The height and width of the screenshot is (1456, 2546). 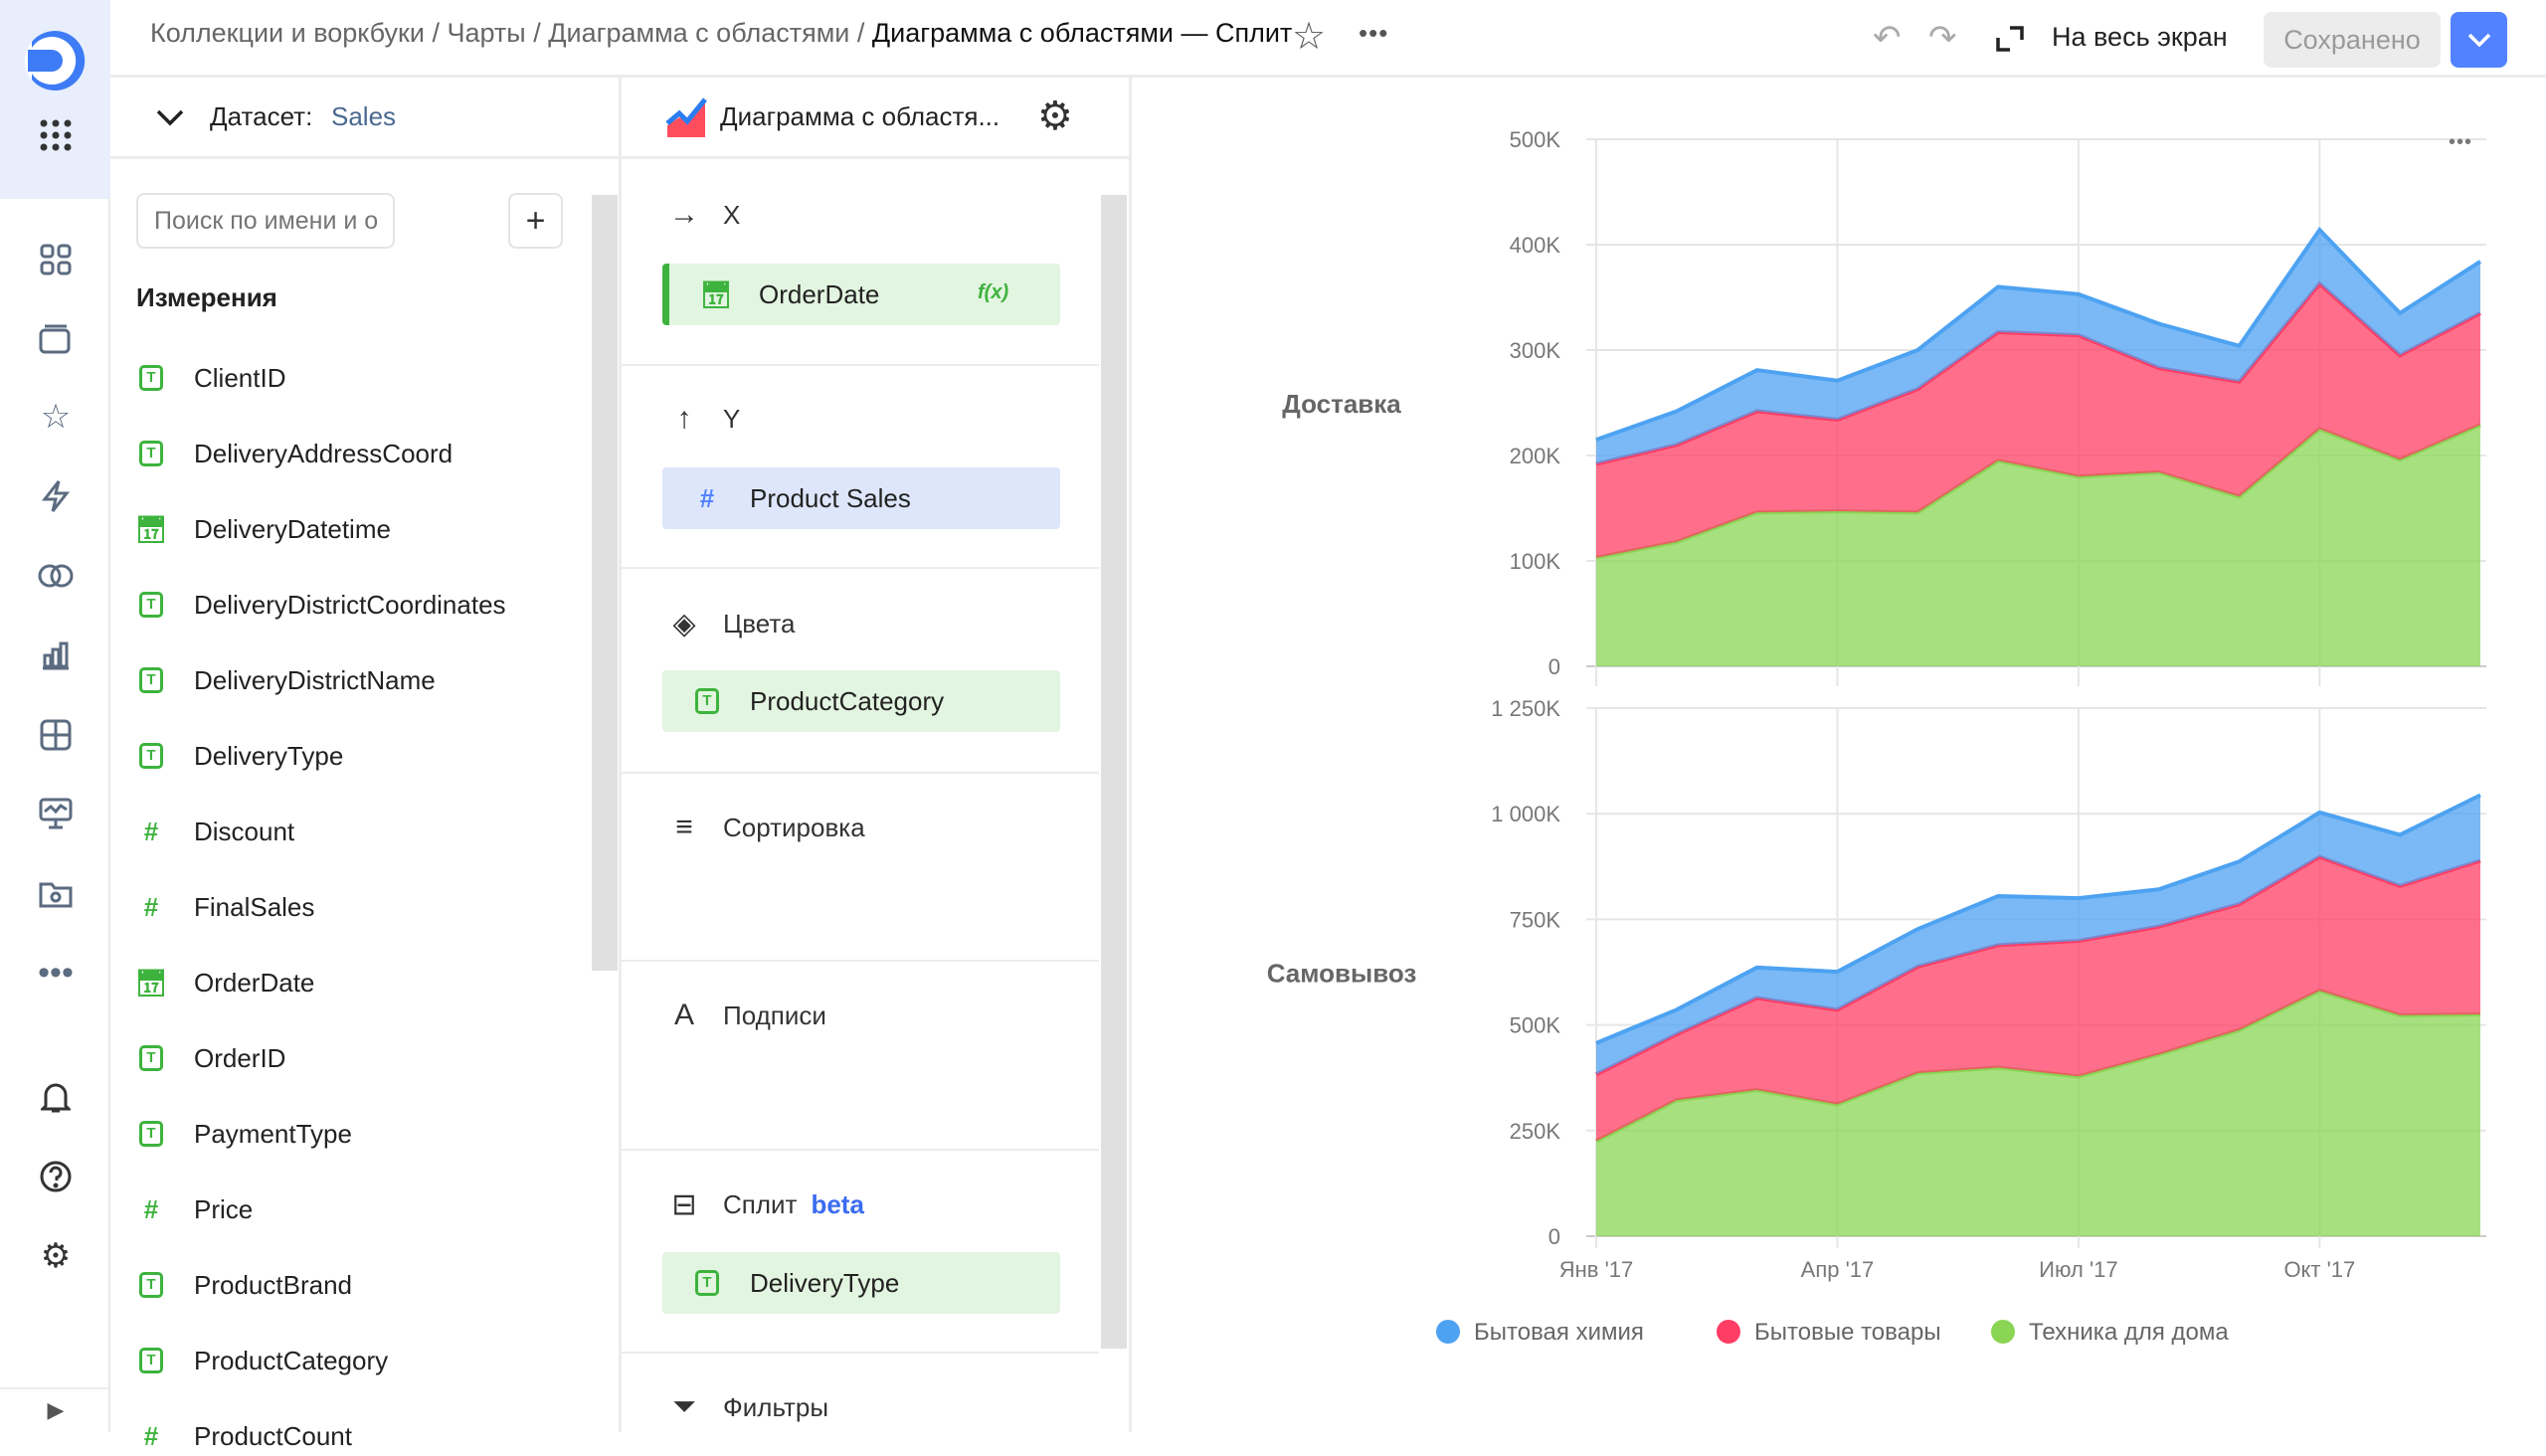 I want to click on letter-a-icon: A, so click(x=683, y=1015).